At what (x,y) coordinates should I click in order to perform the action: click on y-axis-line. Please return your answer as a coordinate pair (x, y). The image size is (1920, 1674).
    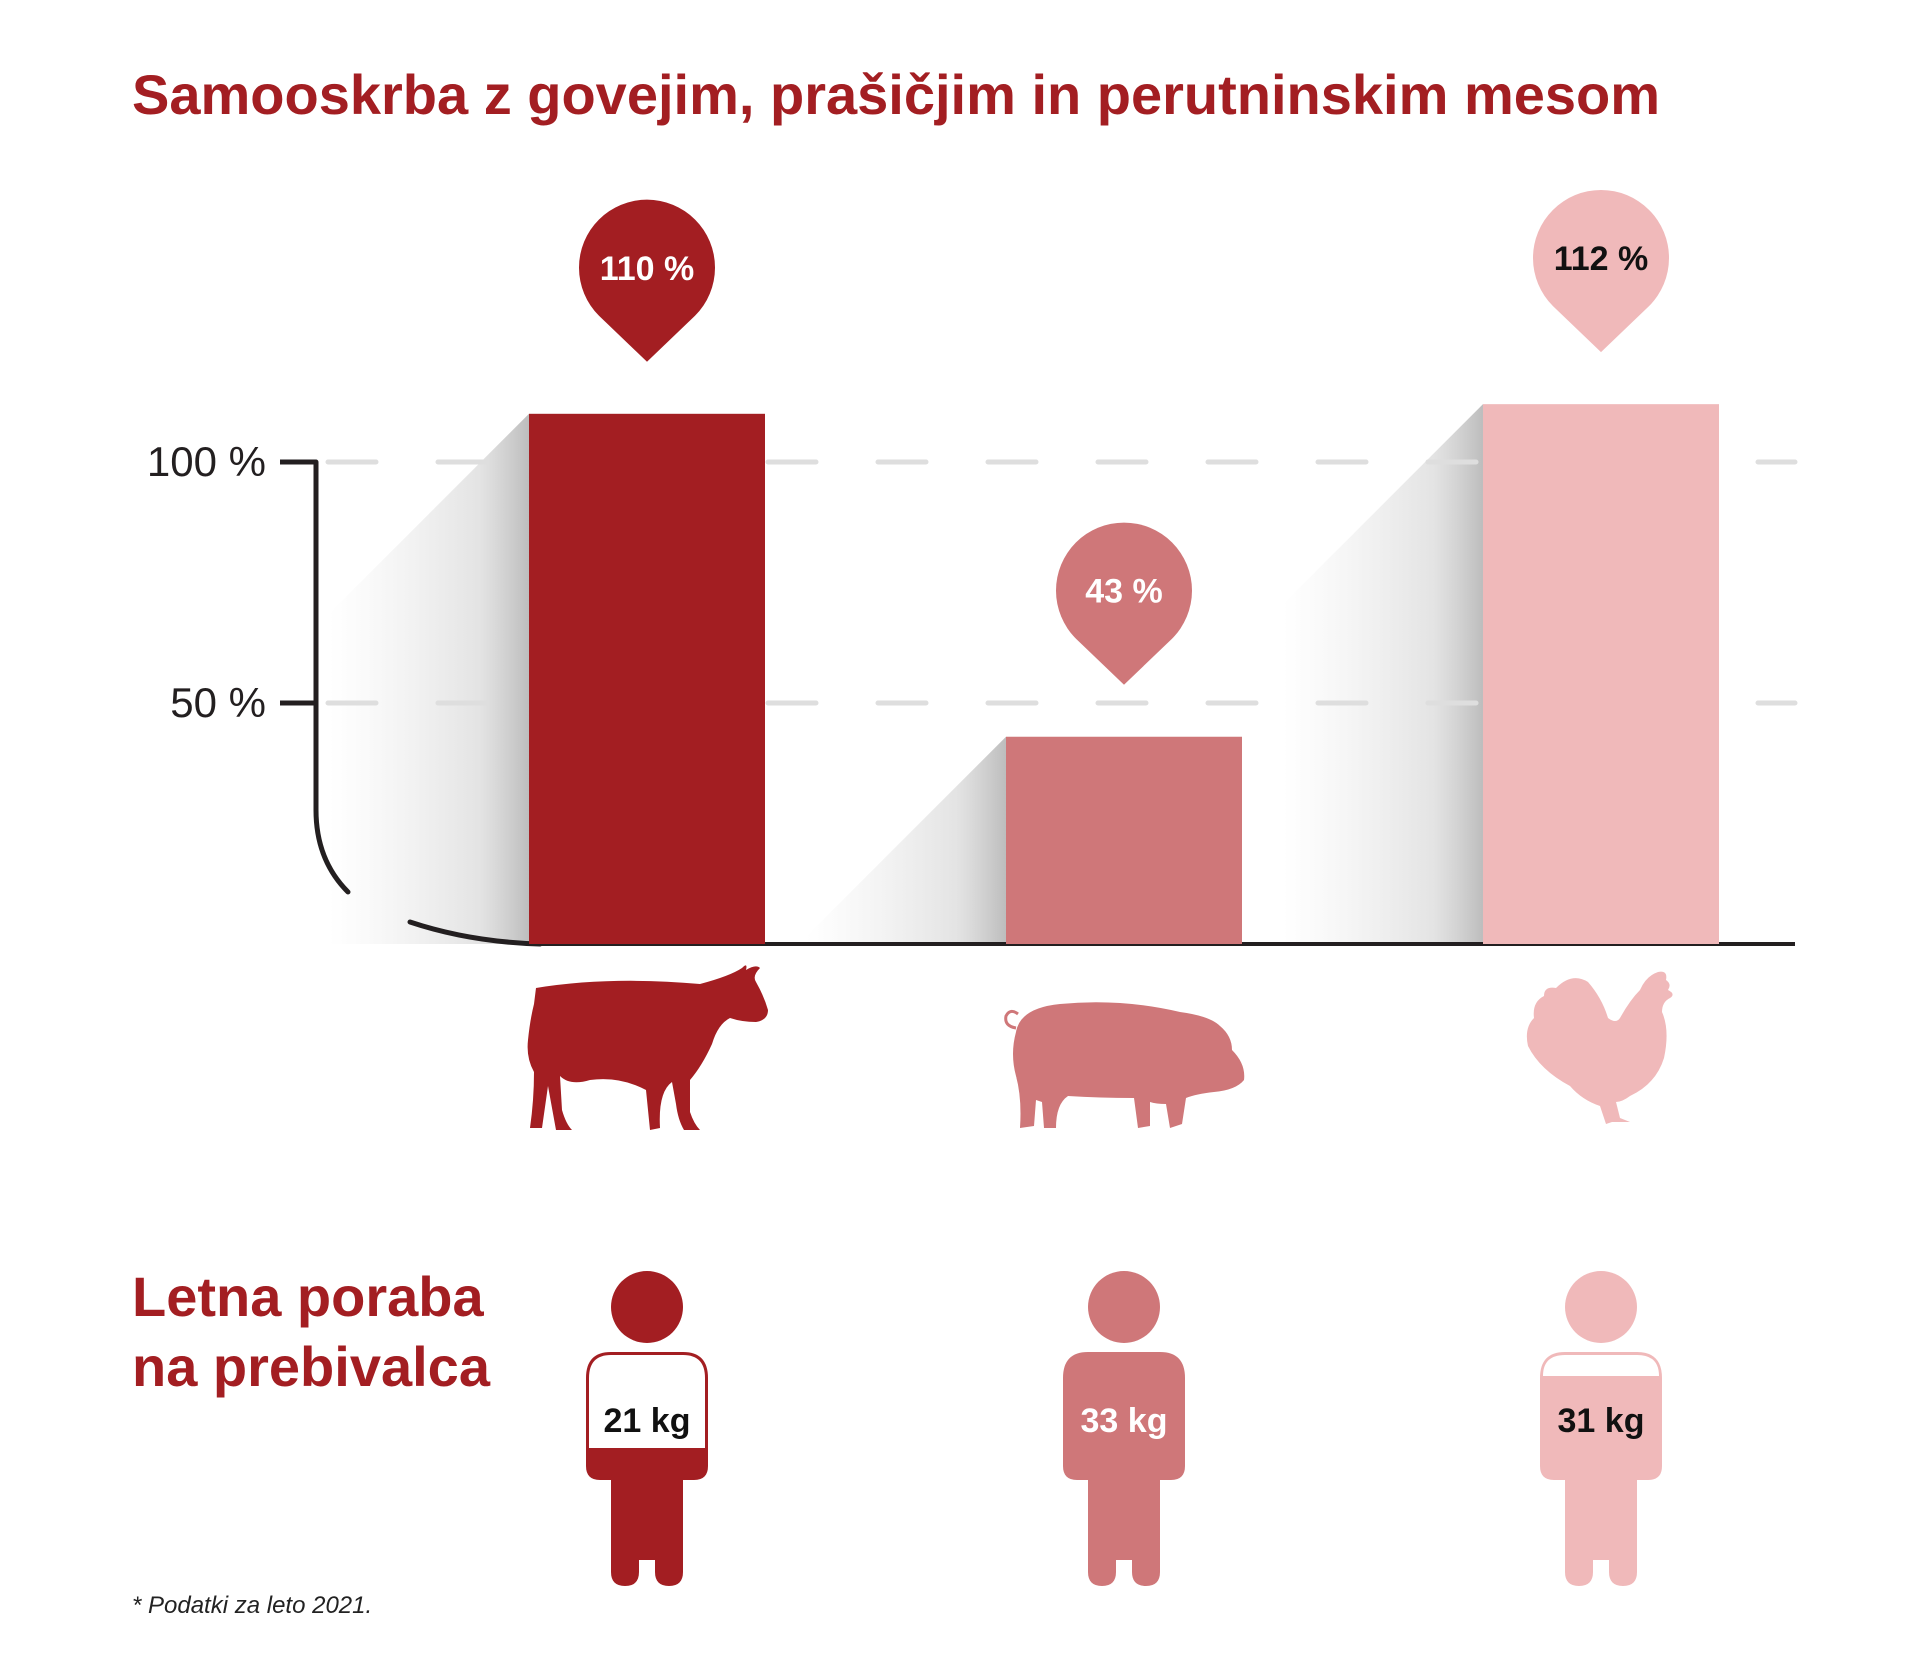
    Looking at the image, I should click on (332, 677).